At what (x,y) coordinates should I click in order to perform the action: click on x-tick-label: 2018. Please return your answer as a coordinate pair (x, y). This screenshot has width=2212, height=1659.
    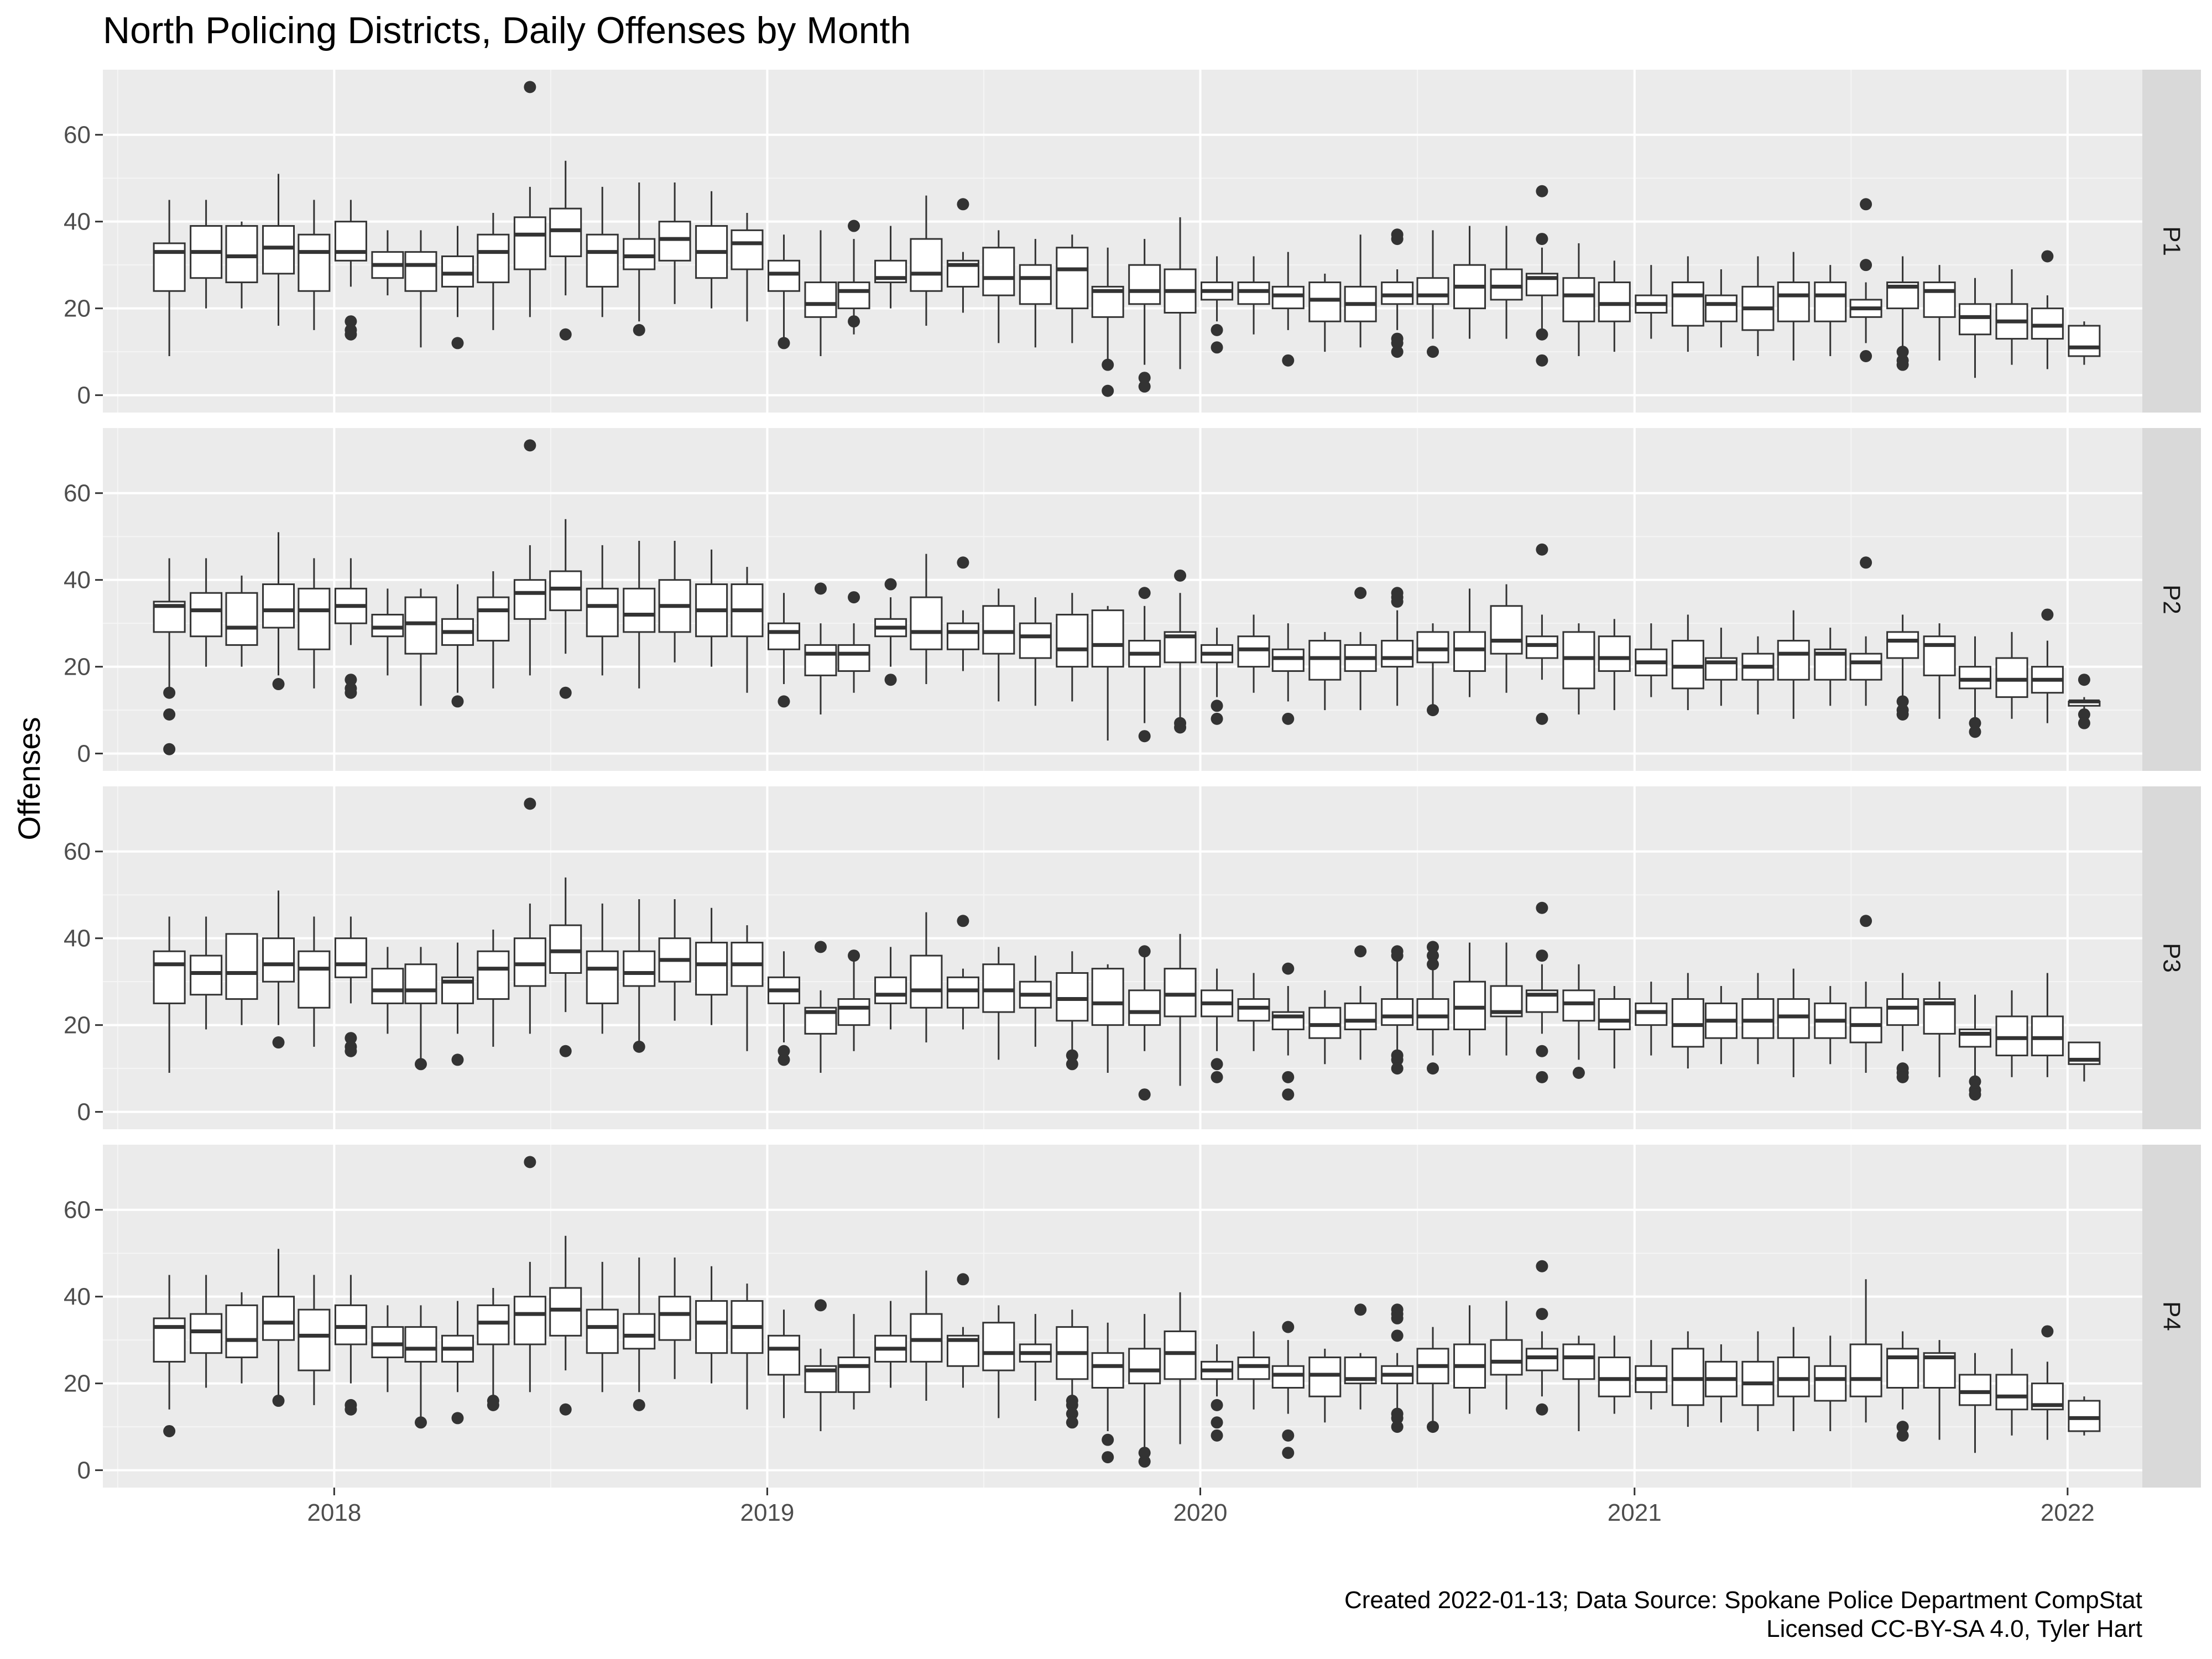
    Looking at the image, I should click on (334, 1513).